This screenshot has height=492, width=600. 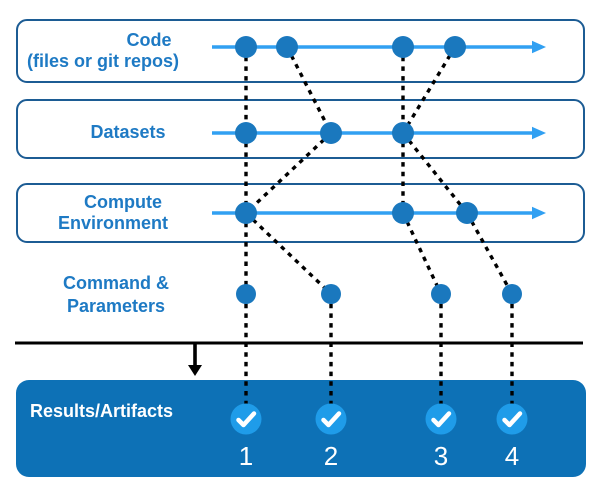 What do you see at coordinates (149, 40) in the screenshot?
I see `lane-code-title: Code` at bounding box center [149, 40].